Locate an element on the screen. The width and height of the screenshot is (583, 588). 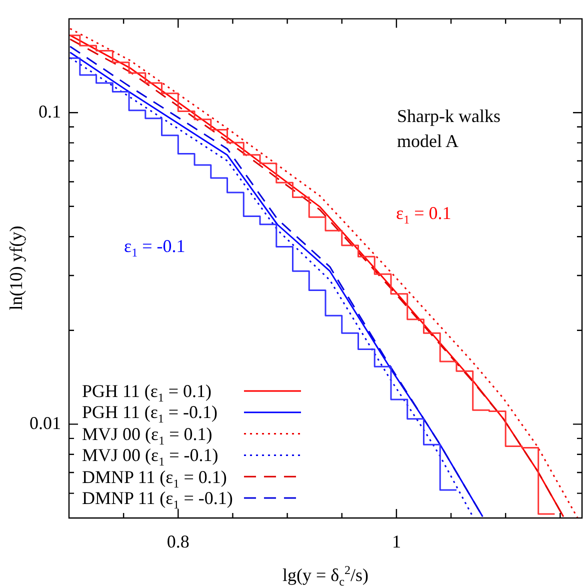
legend-label: DMNP 11 (ε$_{1}$ = -0.1) is located at coordinates (157, 500).